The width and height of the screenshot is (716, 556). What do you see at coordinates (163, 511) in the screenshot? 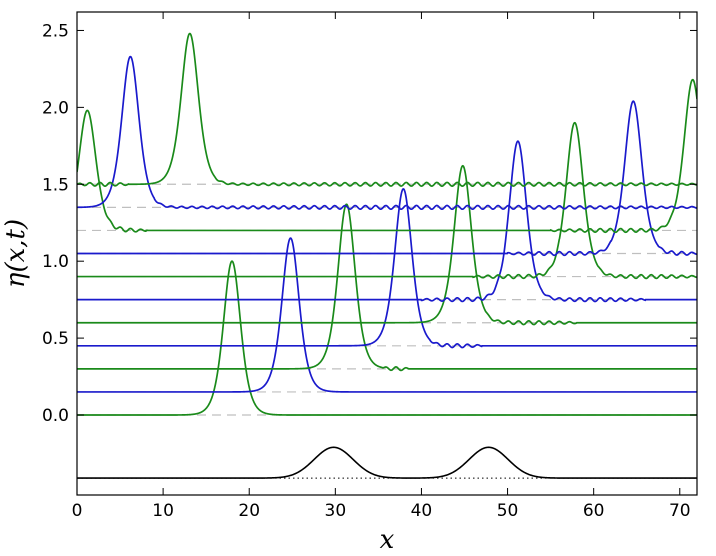
I see `x-tick-label: 10` at bounding box center [163, 511].